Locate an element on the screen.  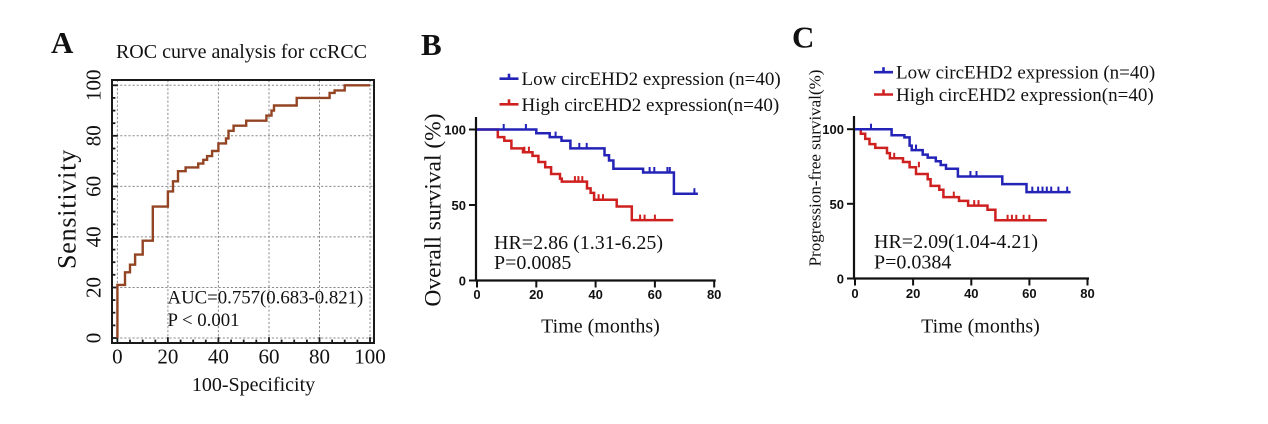
svg-text: P=0.0384 is located at coordinates (912, 262).